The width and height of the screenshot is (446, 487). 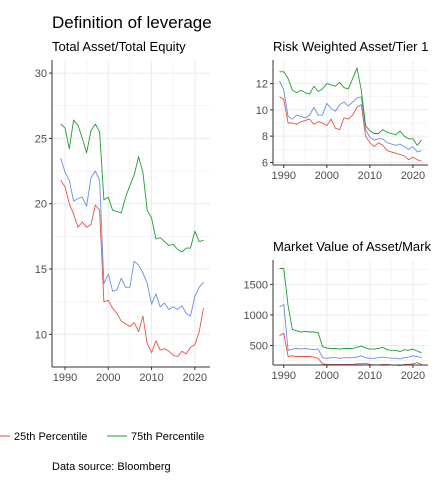 What do you see at coordinates (350, 332) in the screenshot?
I see `series-line-50th-percentile-market-value-asset` at bounding box center [350, 332].